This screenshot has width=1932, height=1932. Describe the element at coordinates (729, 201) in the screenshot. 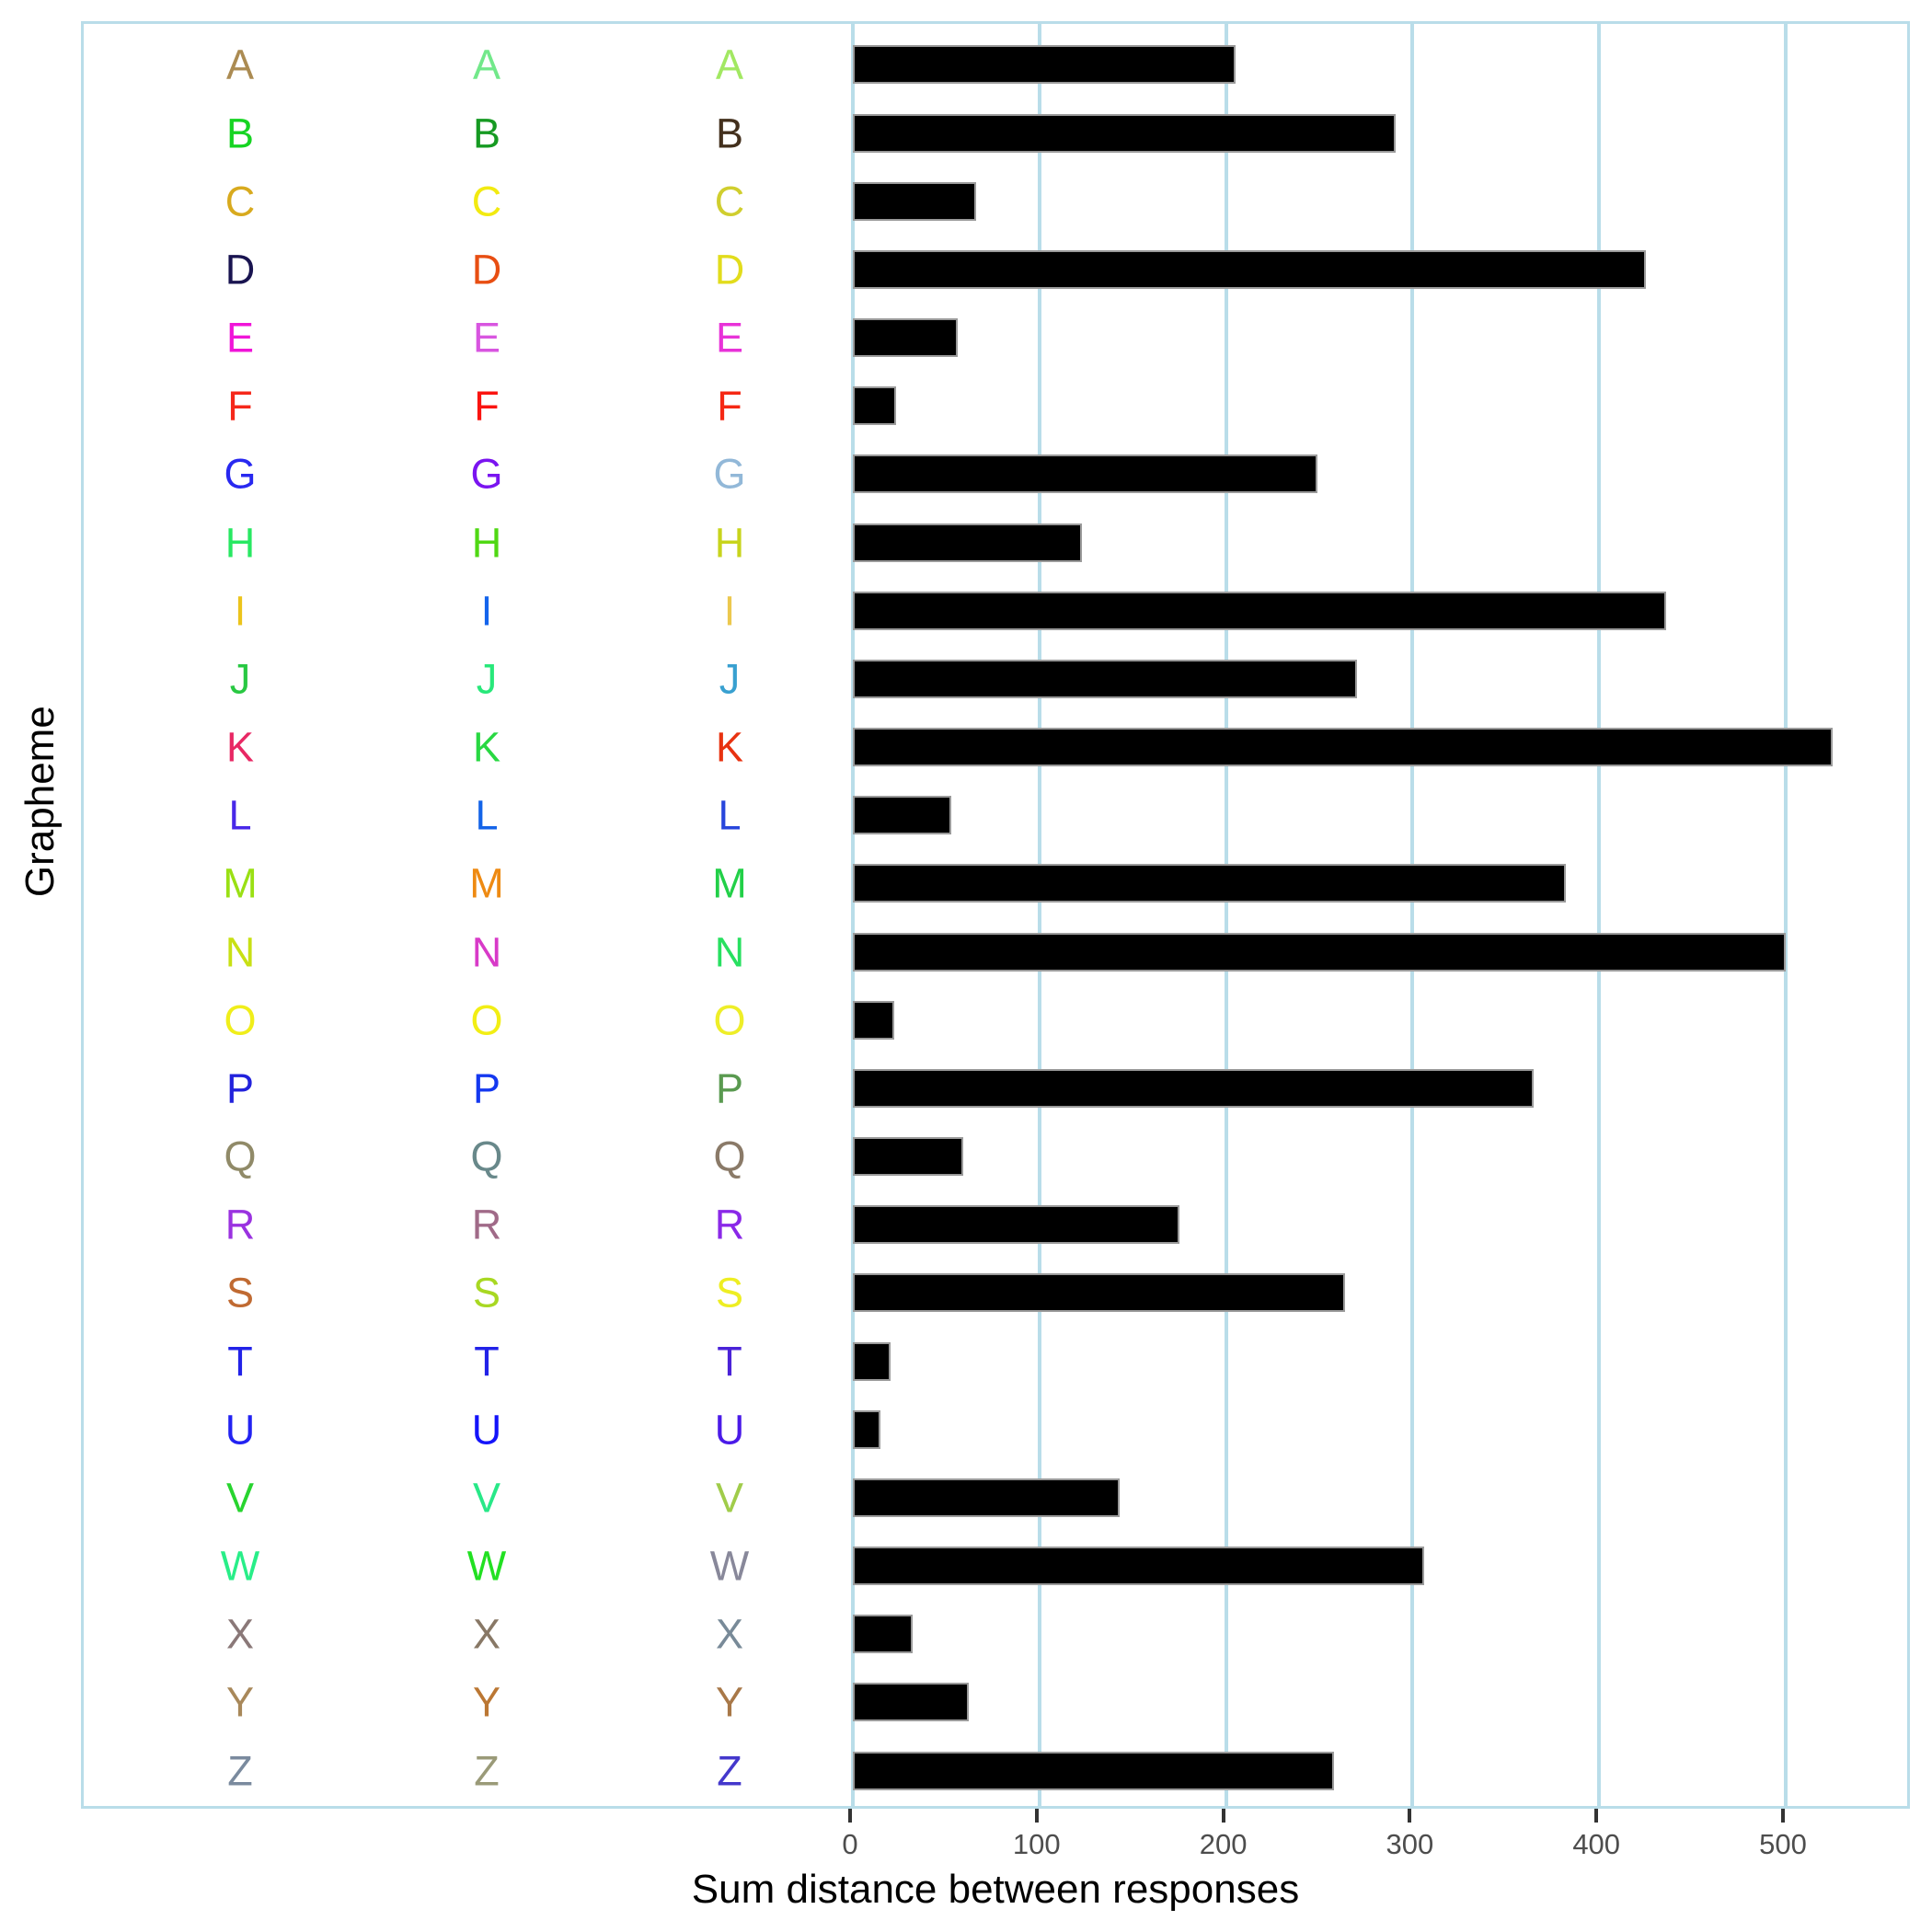

I see `grapheme-label-C-col3: C` at that location.